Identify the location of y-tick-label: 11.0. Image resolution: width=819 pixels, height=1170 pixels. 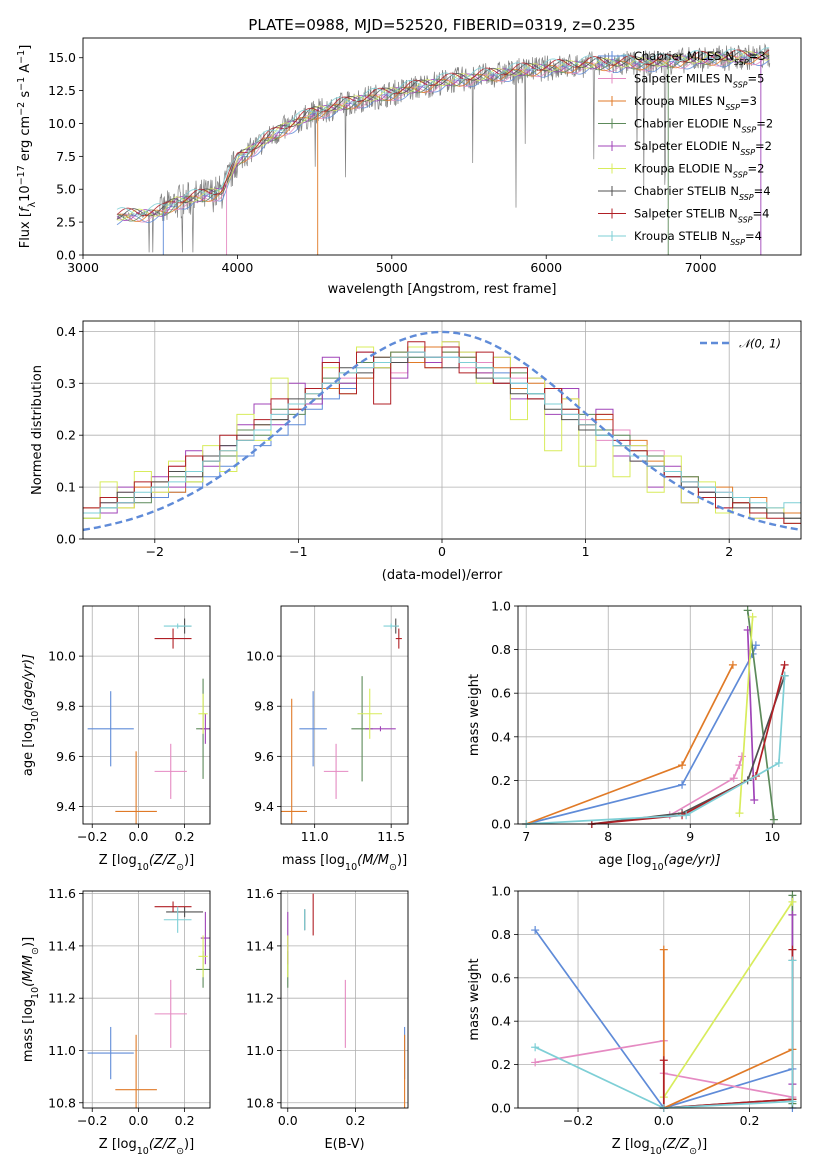
(260, 1050).